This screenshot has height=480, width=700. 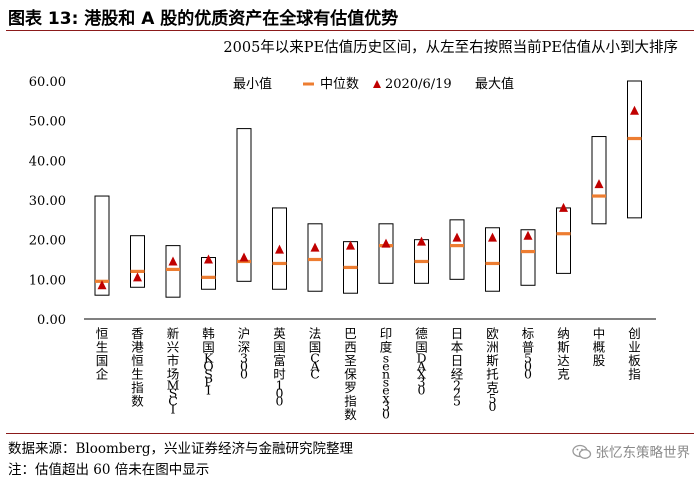 I want to click on y-tick-label: 30.00, so click(x=47, y=201).